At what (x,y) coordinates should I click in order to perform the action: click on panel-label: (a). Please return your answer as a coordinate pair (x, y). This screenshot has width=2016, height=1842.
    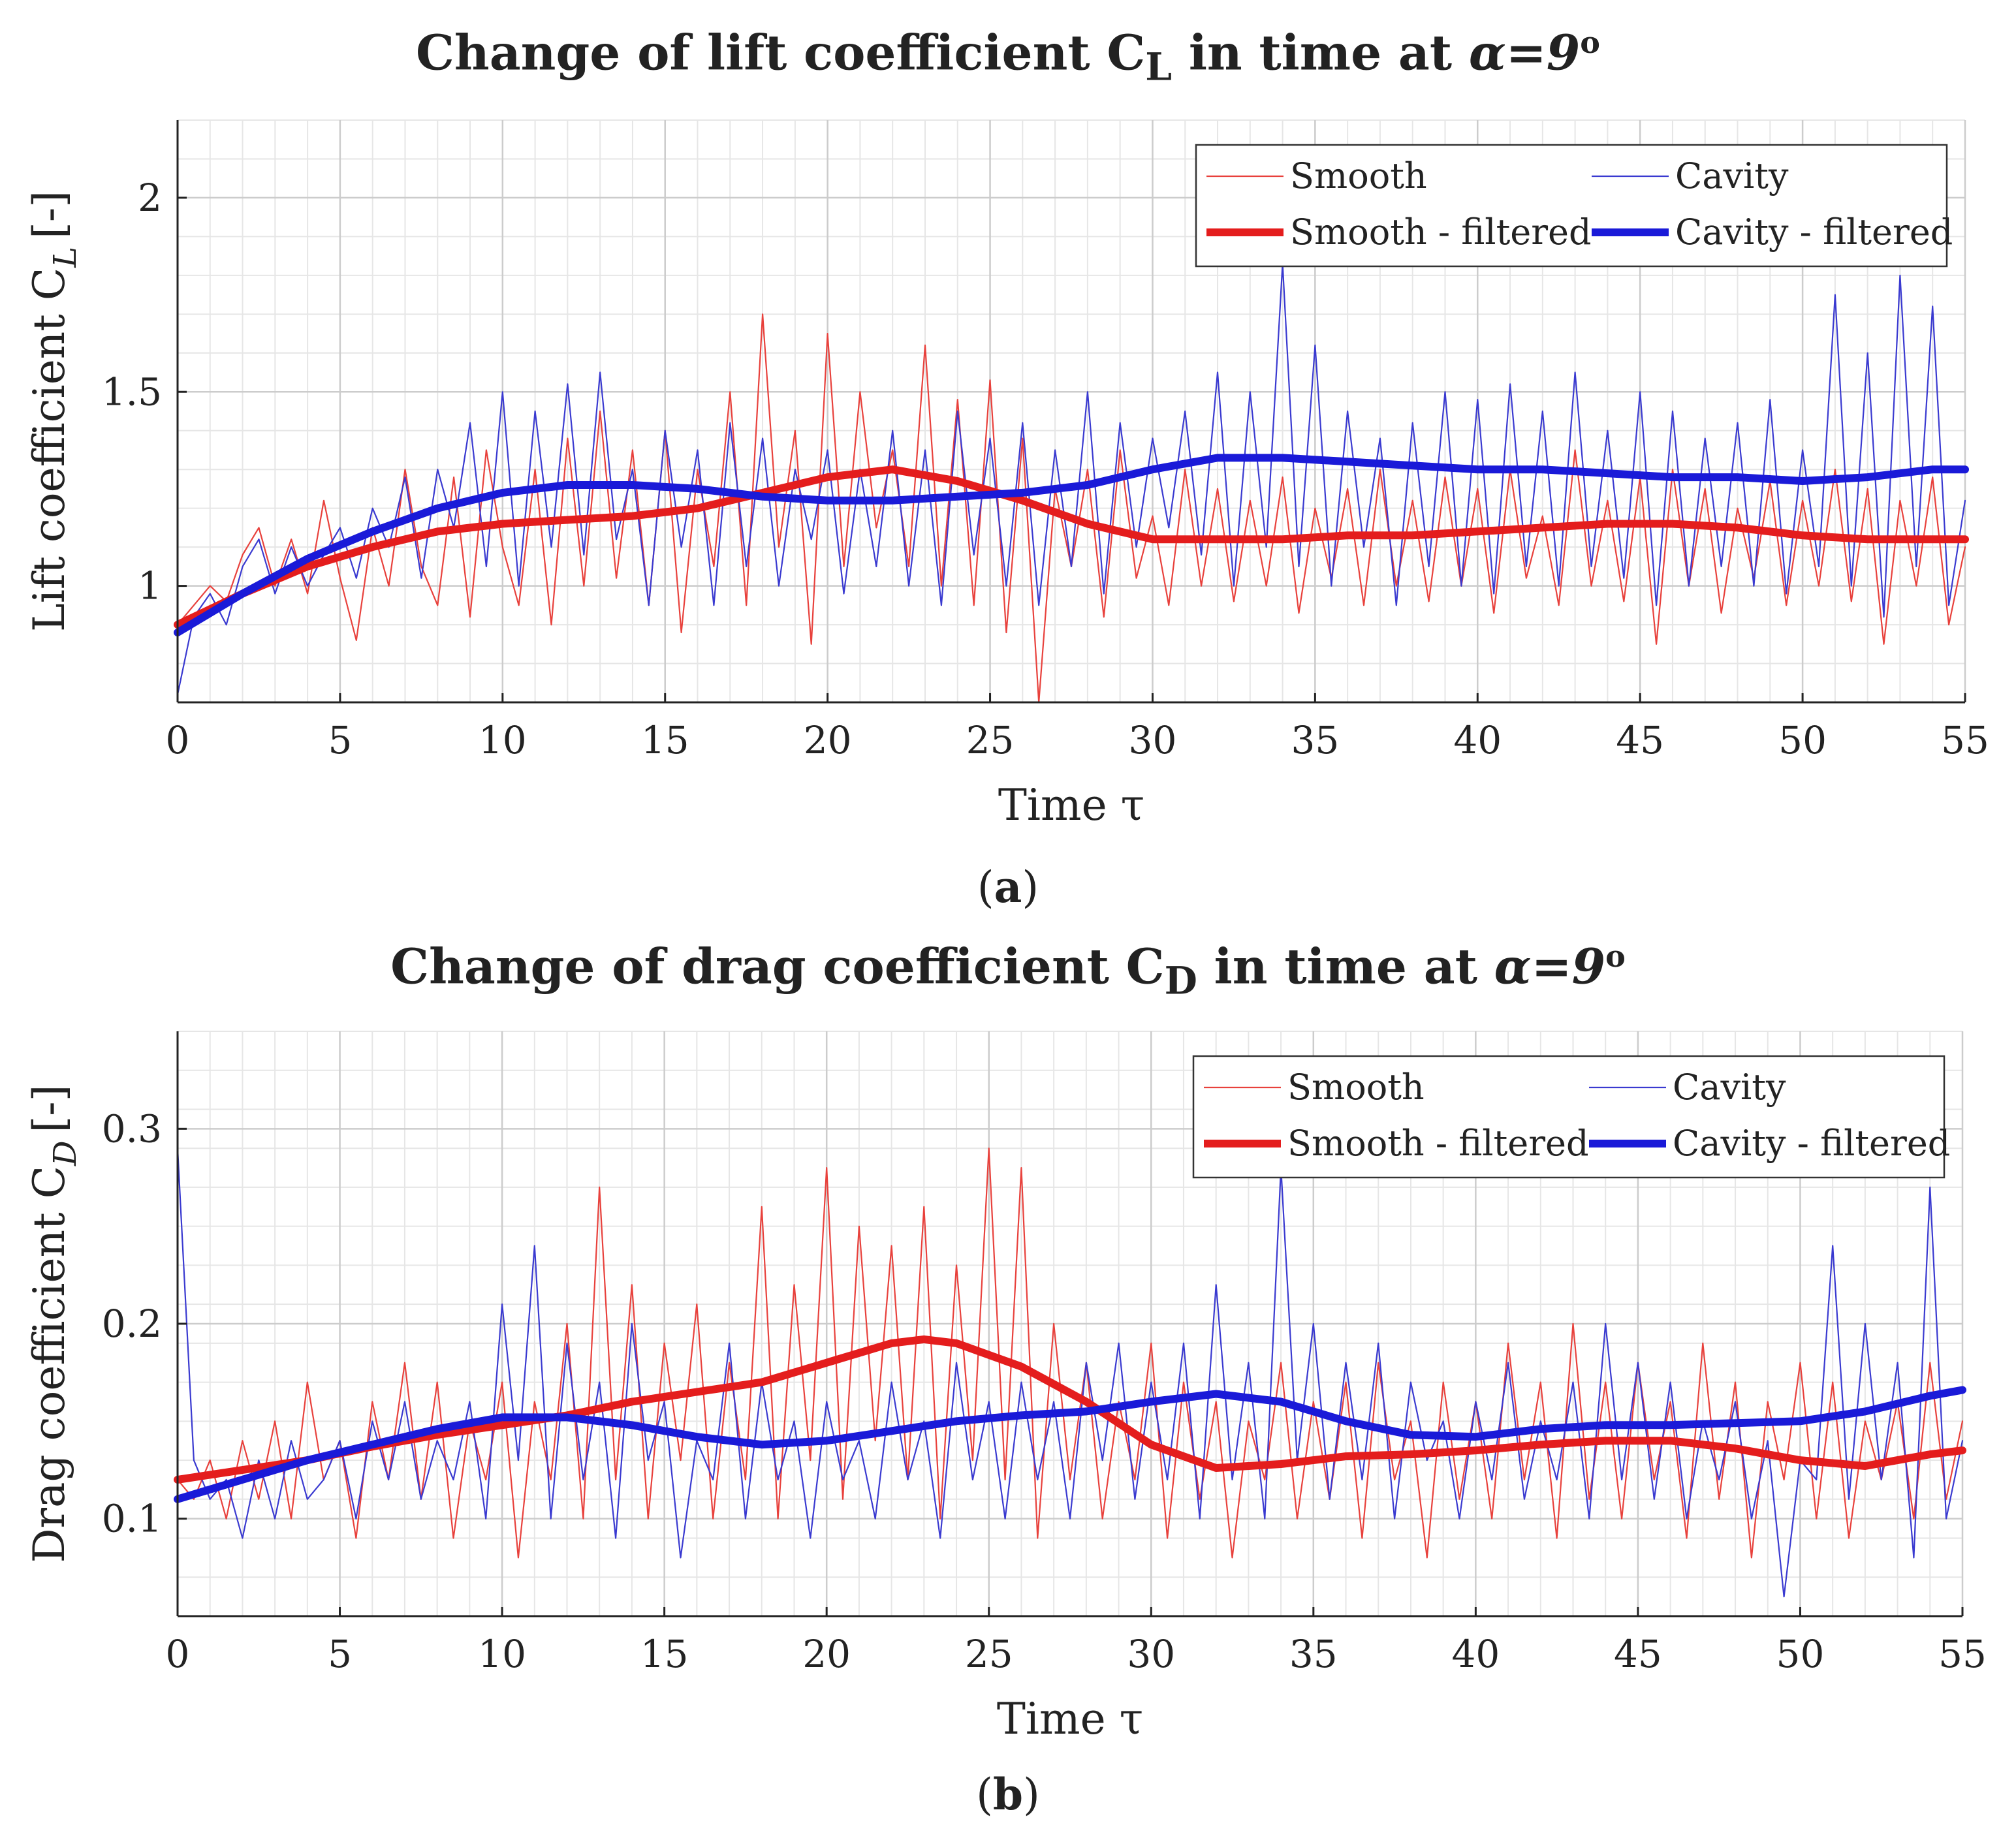
    Looking at the image, I should click on (1008, 887).